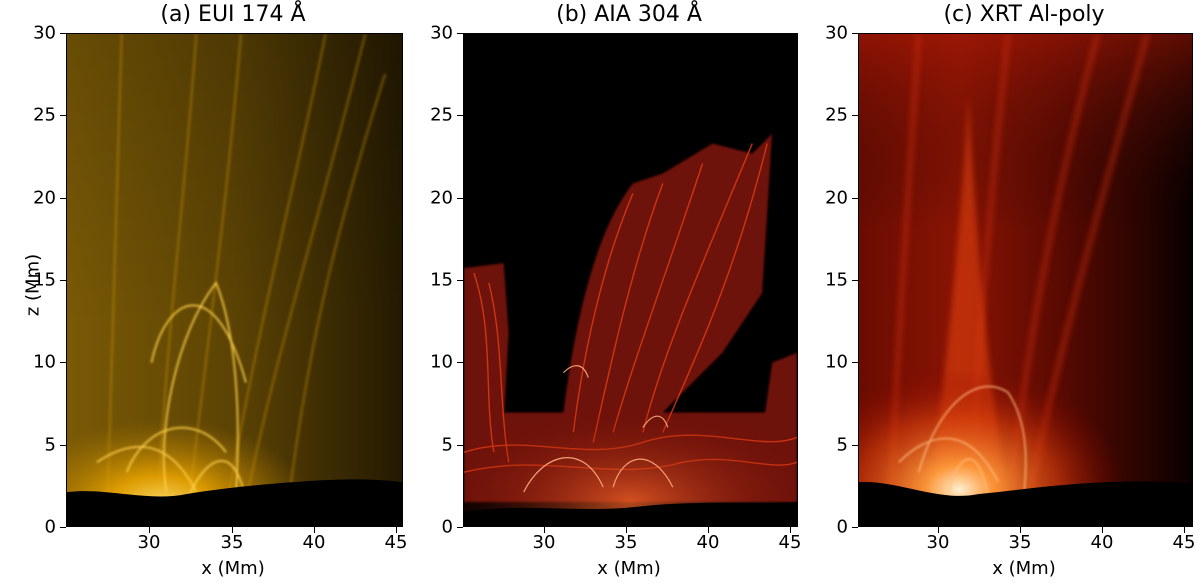 Image resolution: width=1200 pixels, height=584 pixels. Describe the element at coordinates (396, 542) in the screenshot. I see `panel-a-xtick-label: 45` at that location.